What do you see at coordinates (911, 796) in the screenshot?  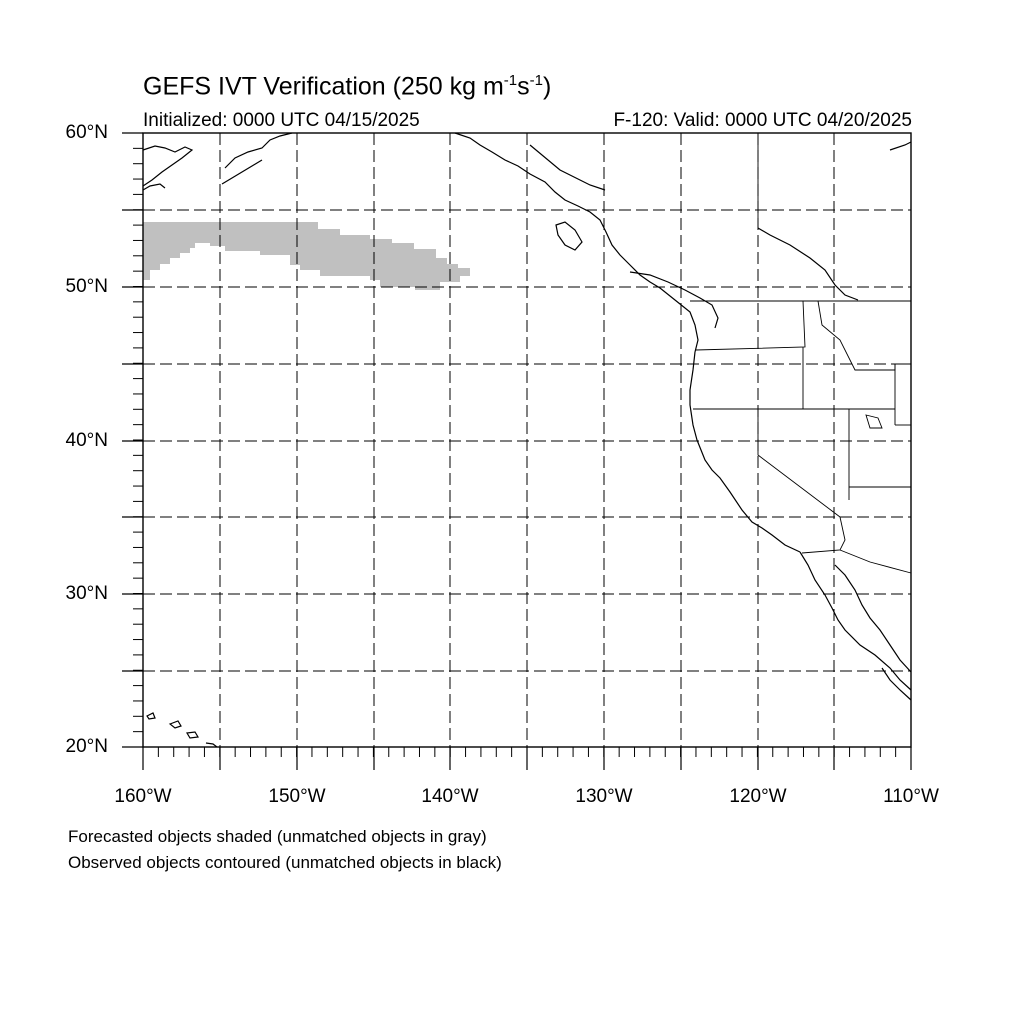 I see `lon-label-110w: 110°W` at bounding box center [911, 796].